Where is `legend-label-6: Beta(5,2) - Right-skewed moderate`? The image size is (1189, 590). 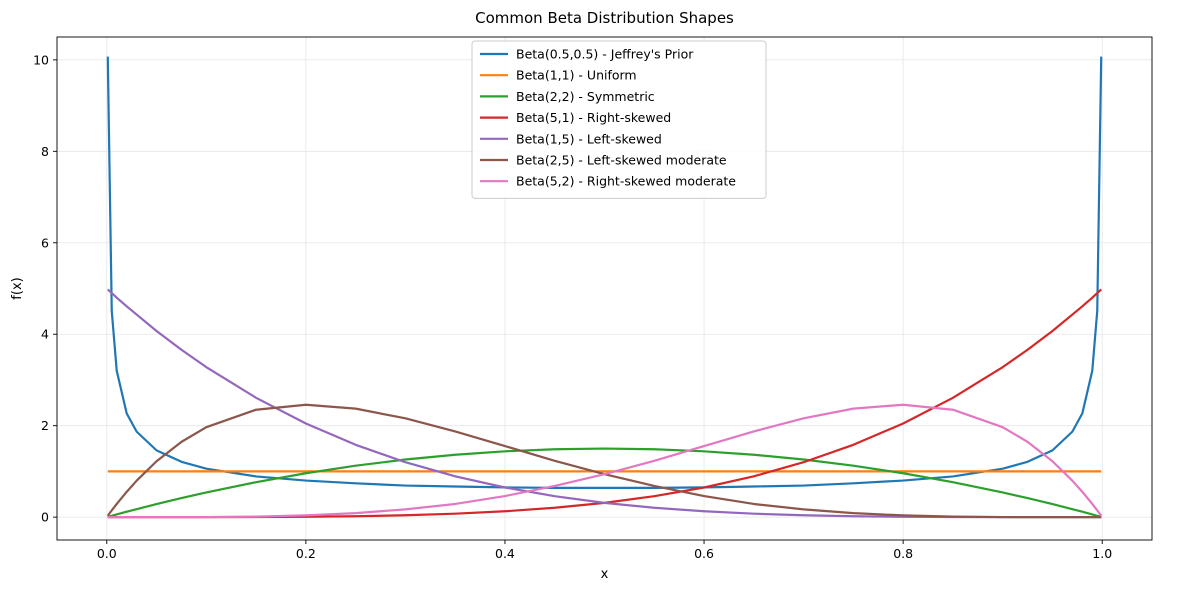
legend-label-6: Beta(5,2) - Right-skewed moderate is located at coordinates (626, 181).